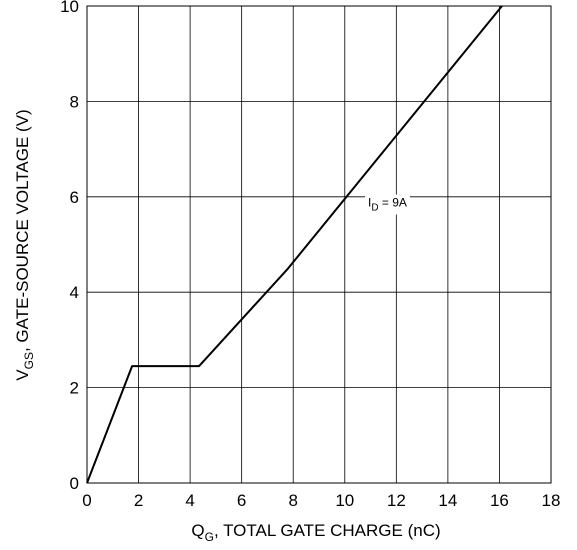 The image size is (577, 550). I want to click on y-label-main: V, so click(22, 375).